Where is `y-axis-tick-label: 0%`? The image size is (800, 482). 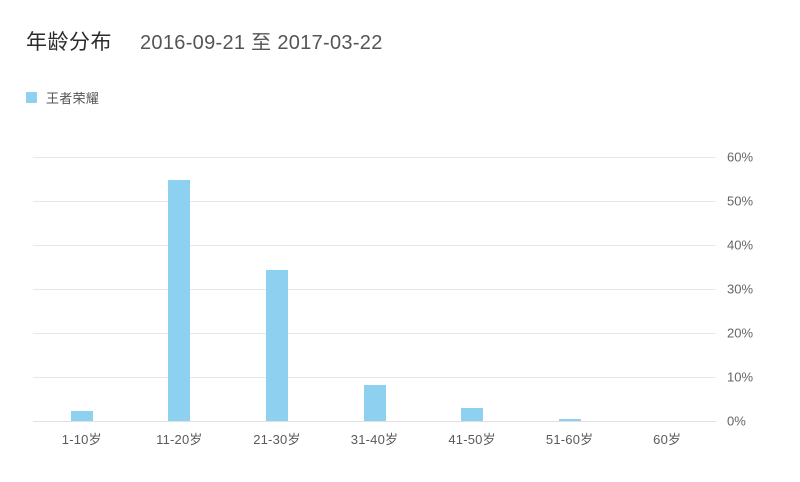
y-axis-tick-label: 0% is located at coordinates (736, 421).